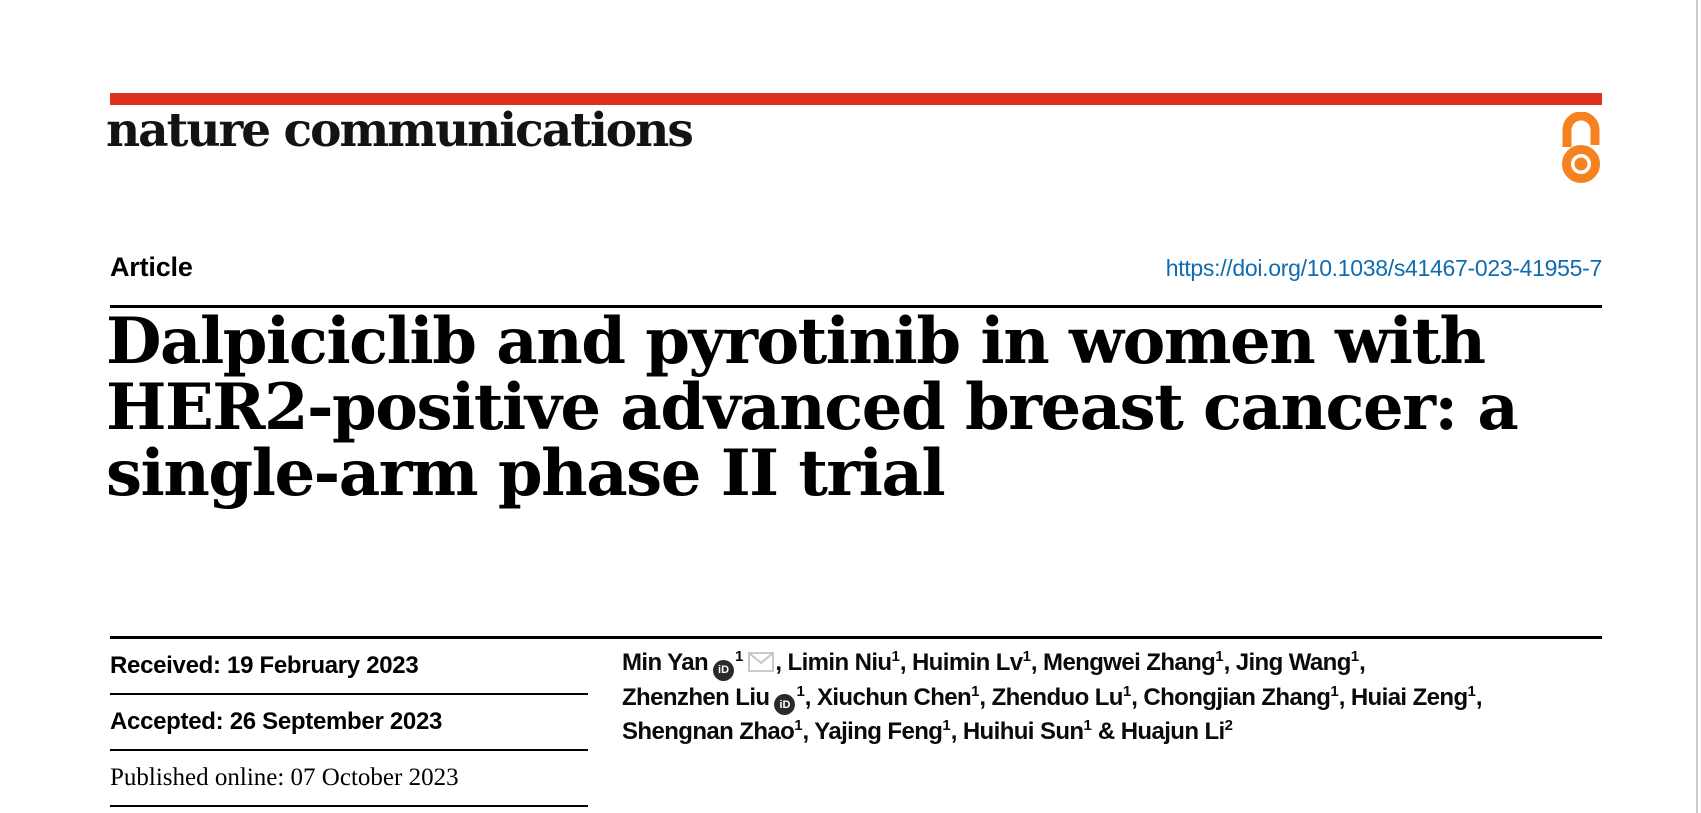 The width and height of the screenshot is (1701, 813). I want to click on author-name: Limin Niu, so click(840, 662).